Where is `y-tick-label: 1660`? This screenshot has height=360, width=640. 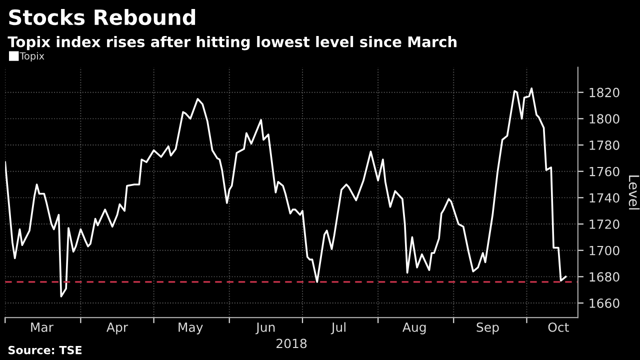 y-tick-label: 1660 is located at coordinates (605, 303).